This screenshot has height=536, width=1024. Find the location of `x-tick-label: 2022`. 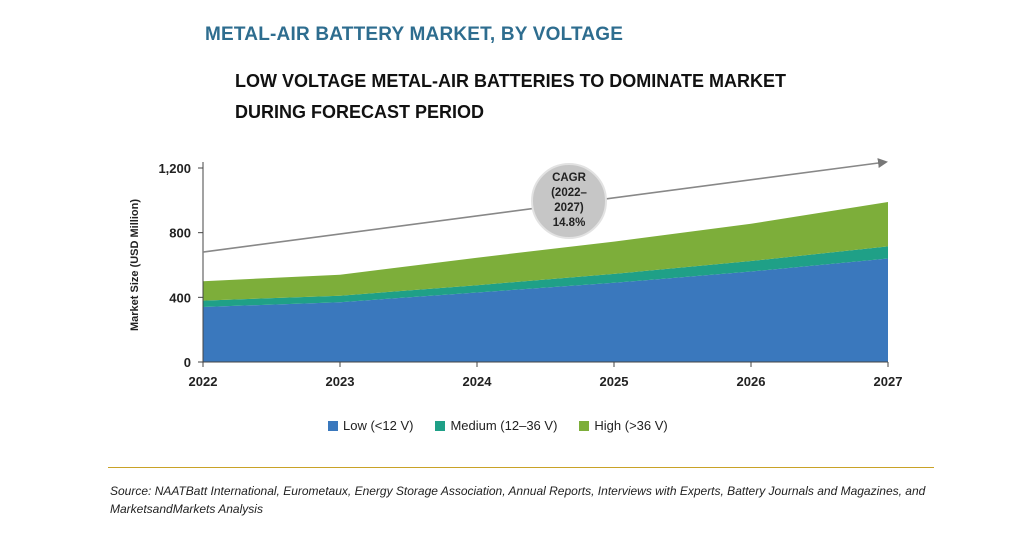

x-tick-label: 2022 is located at coordinates (203, 381).